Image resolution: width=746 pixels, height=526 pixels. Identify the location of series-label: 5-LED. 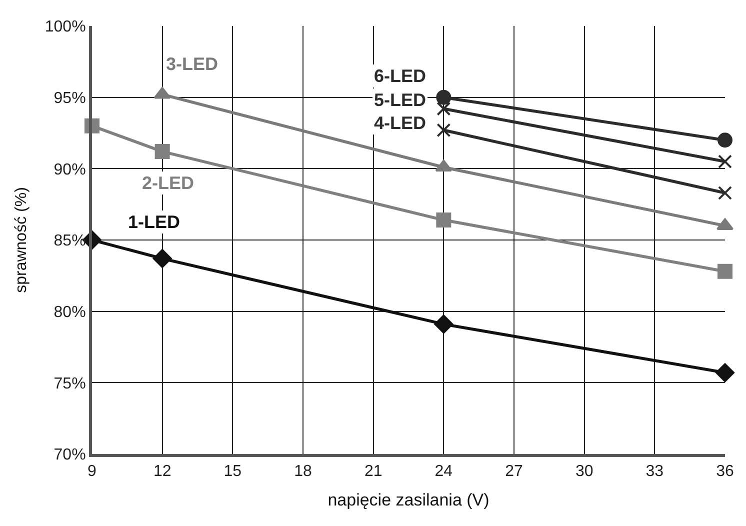
(400, 100).